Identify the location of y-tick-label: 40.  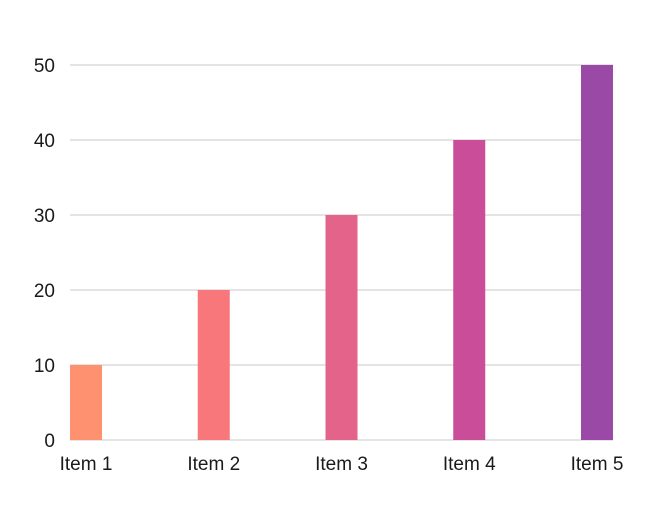
(44, 141).